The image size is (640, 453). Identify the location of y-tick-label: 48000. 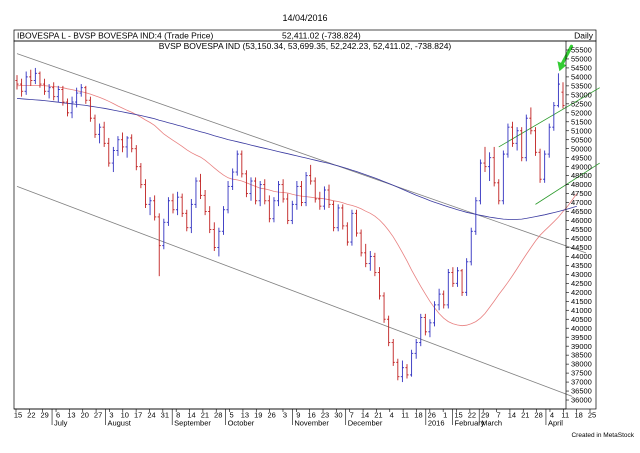
(581, 184).